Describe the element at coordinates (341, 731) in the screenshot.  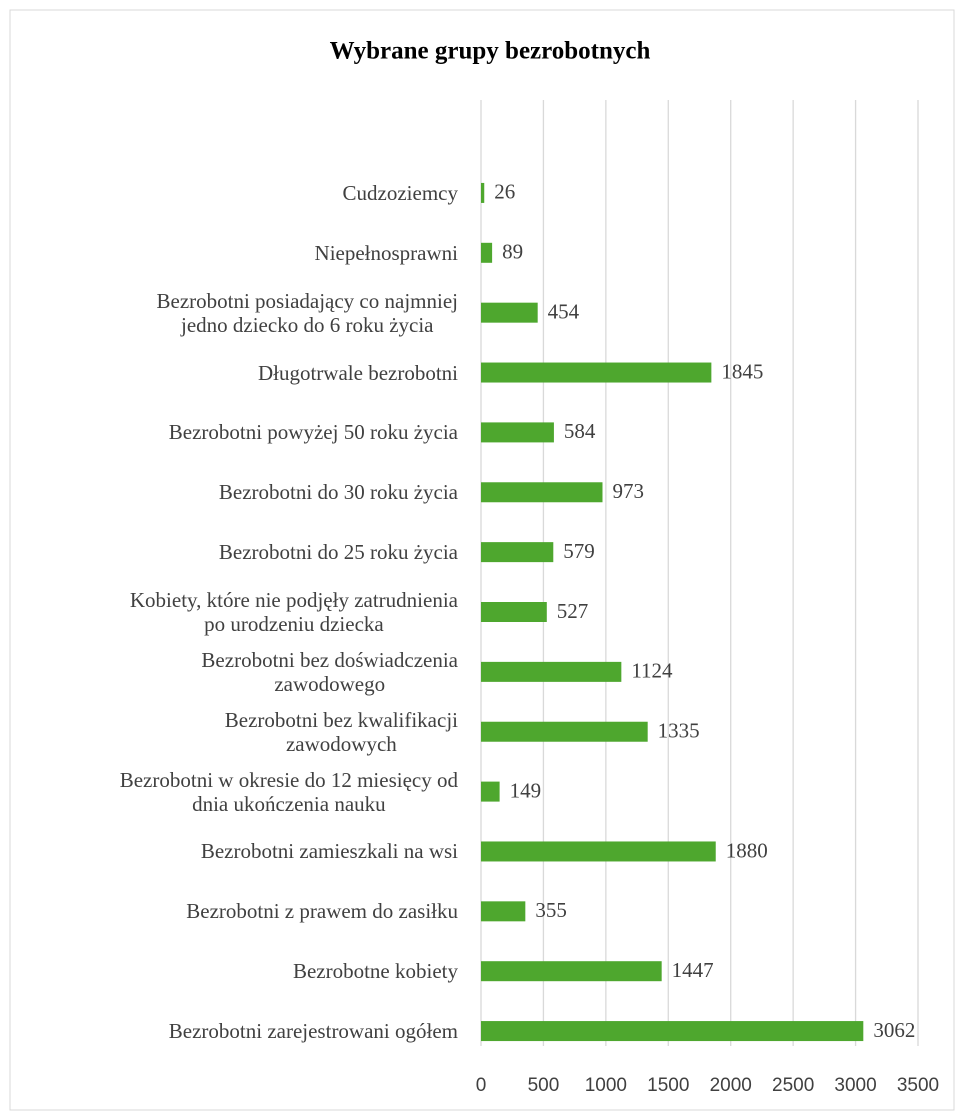
I see `y-tick-label: Bezrobotni bez kwalifikacji zawodowych` at that location.